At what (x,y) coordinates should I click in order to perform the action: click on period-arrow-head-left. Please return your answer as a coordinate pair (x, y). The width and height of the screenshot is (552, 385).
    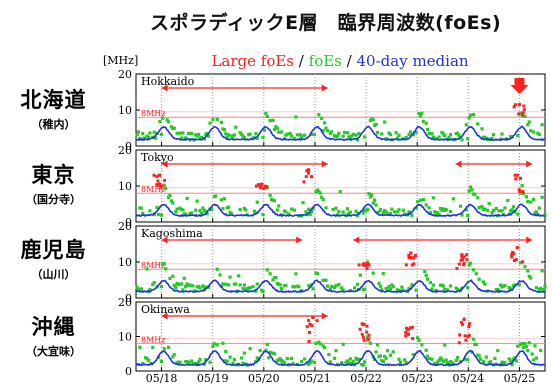
    Looking at the image, I should click on (164, 316).